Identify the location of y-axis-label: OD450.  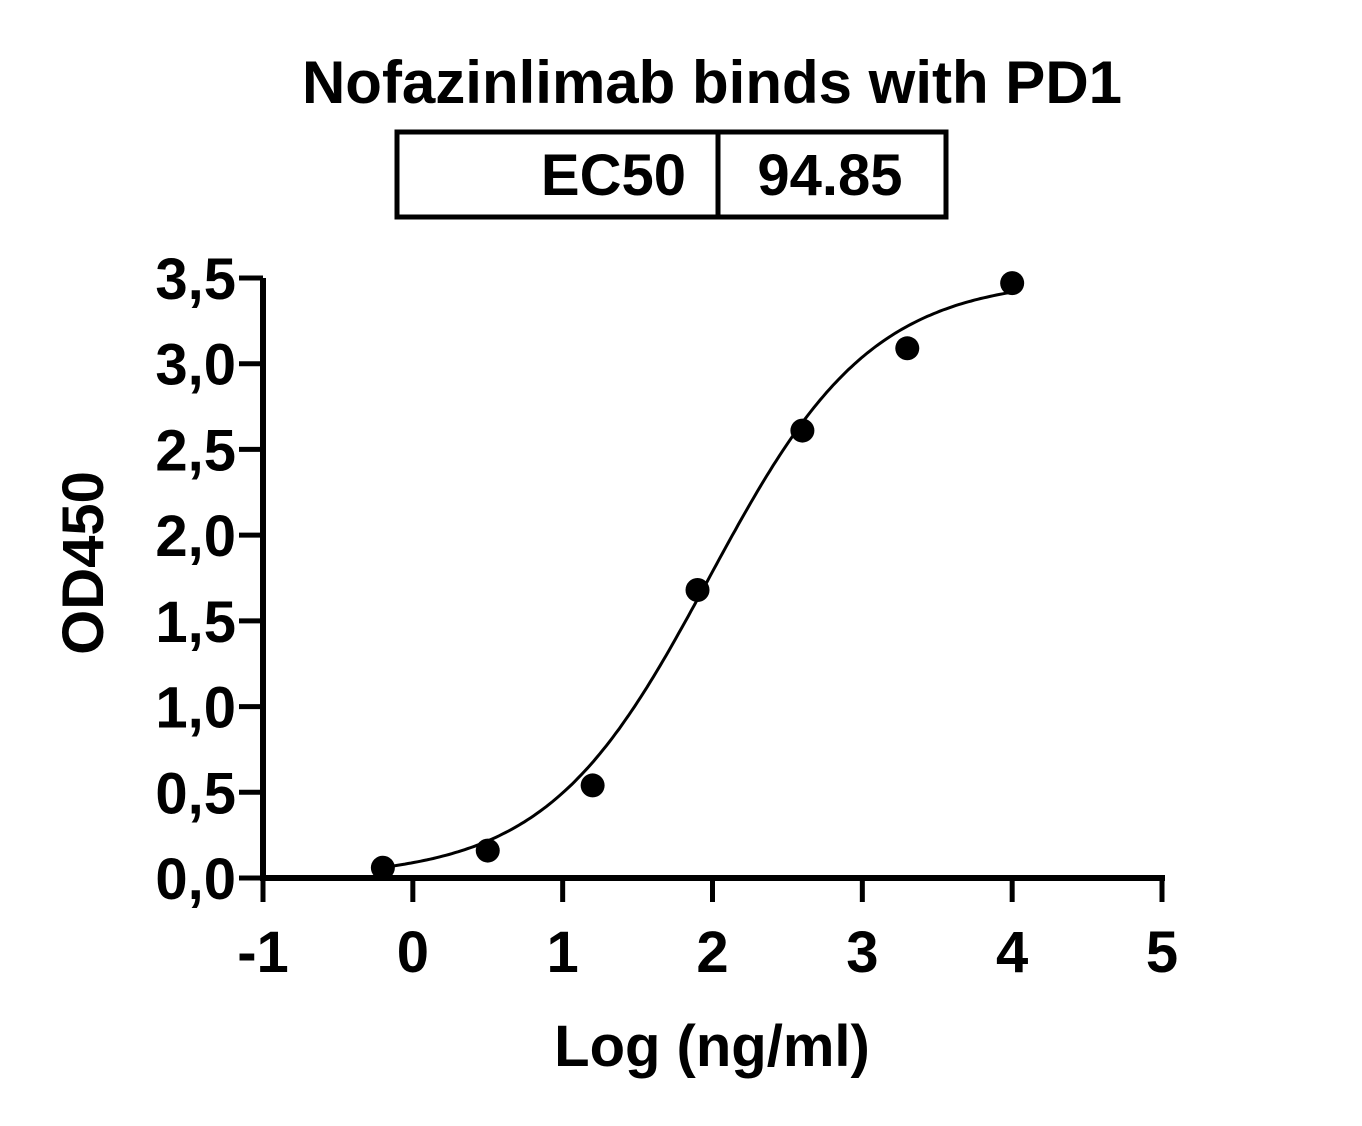
(83, 563).